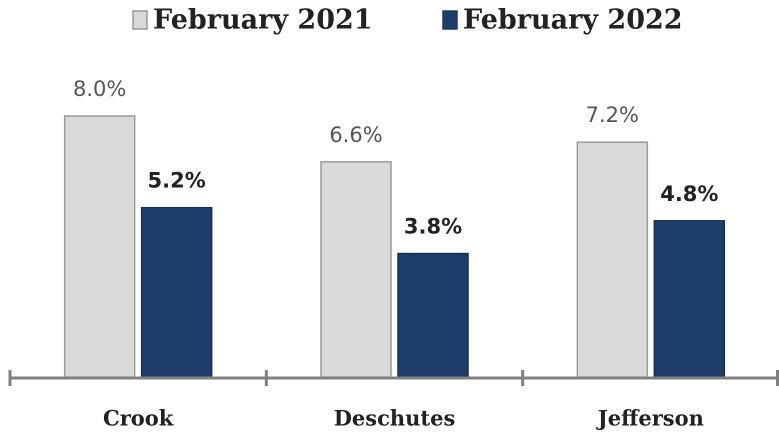 The image size is (779, 441). I want to click on x-tick-label: Jefferson, so click(650, 418).